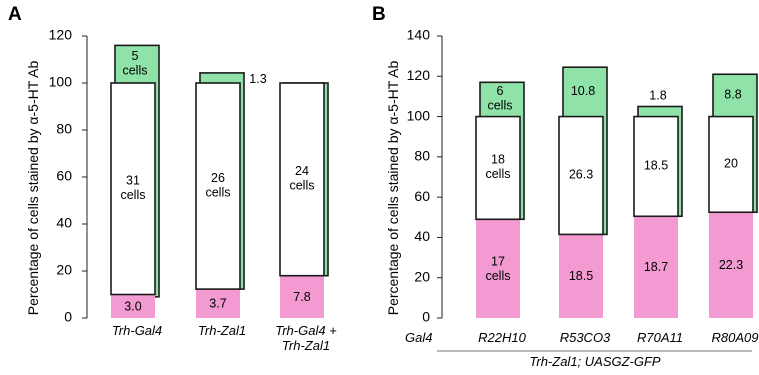 This screenshot has height=375, width=759. I want to click on bar-label-pink: 18.7, so click(656, 267).